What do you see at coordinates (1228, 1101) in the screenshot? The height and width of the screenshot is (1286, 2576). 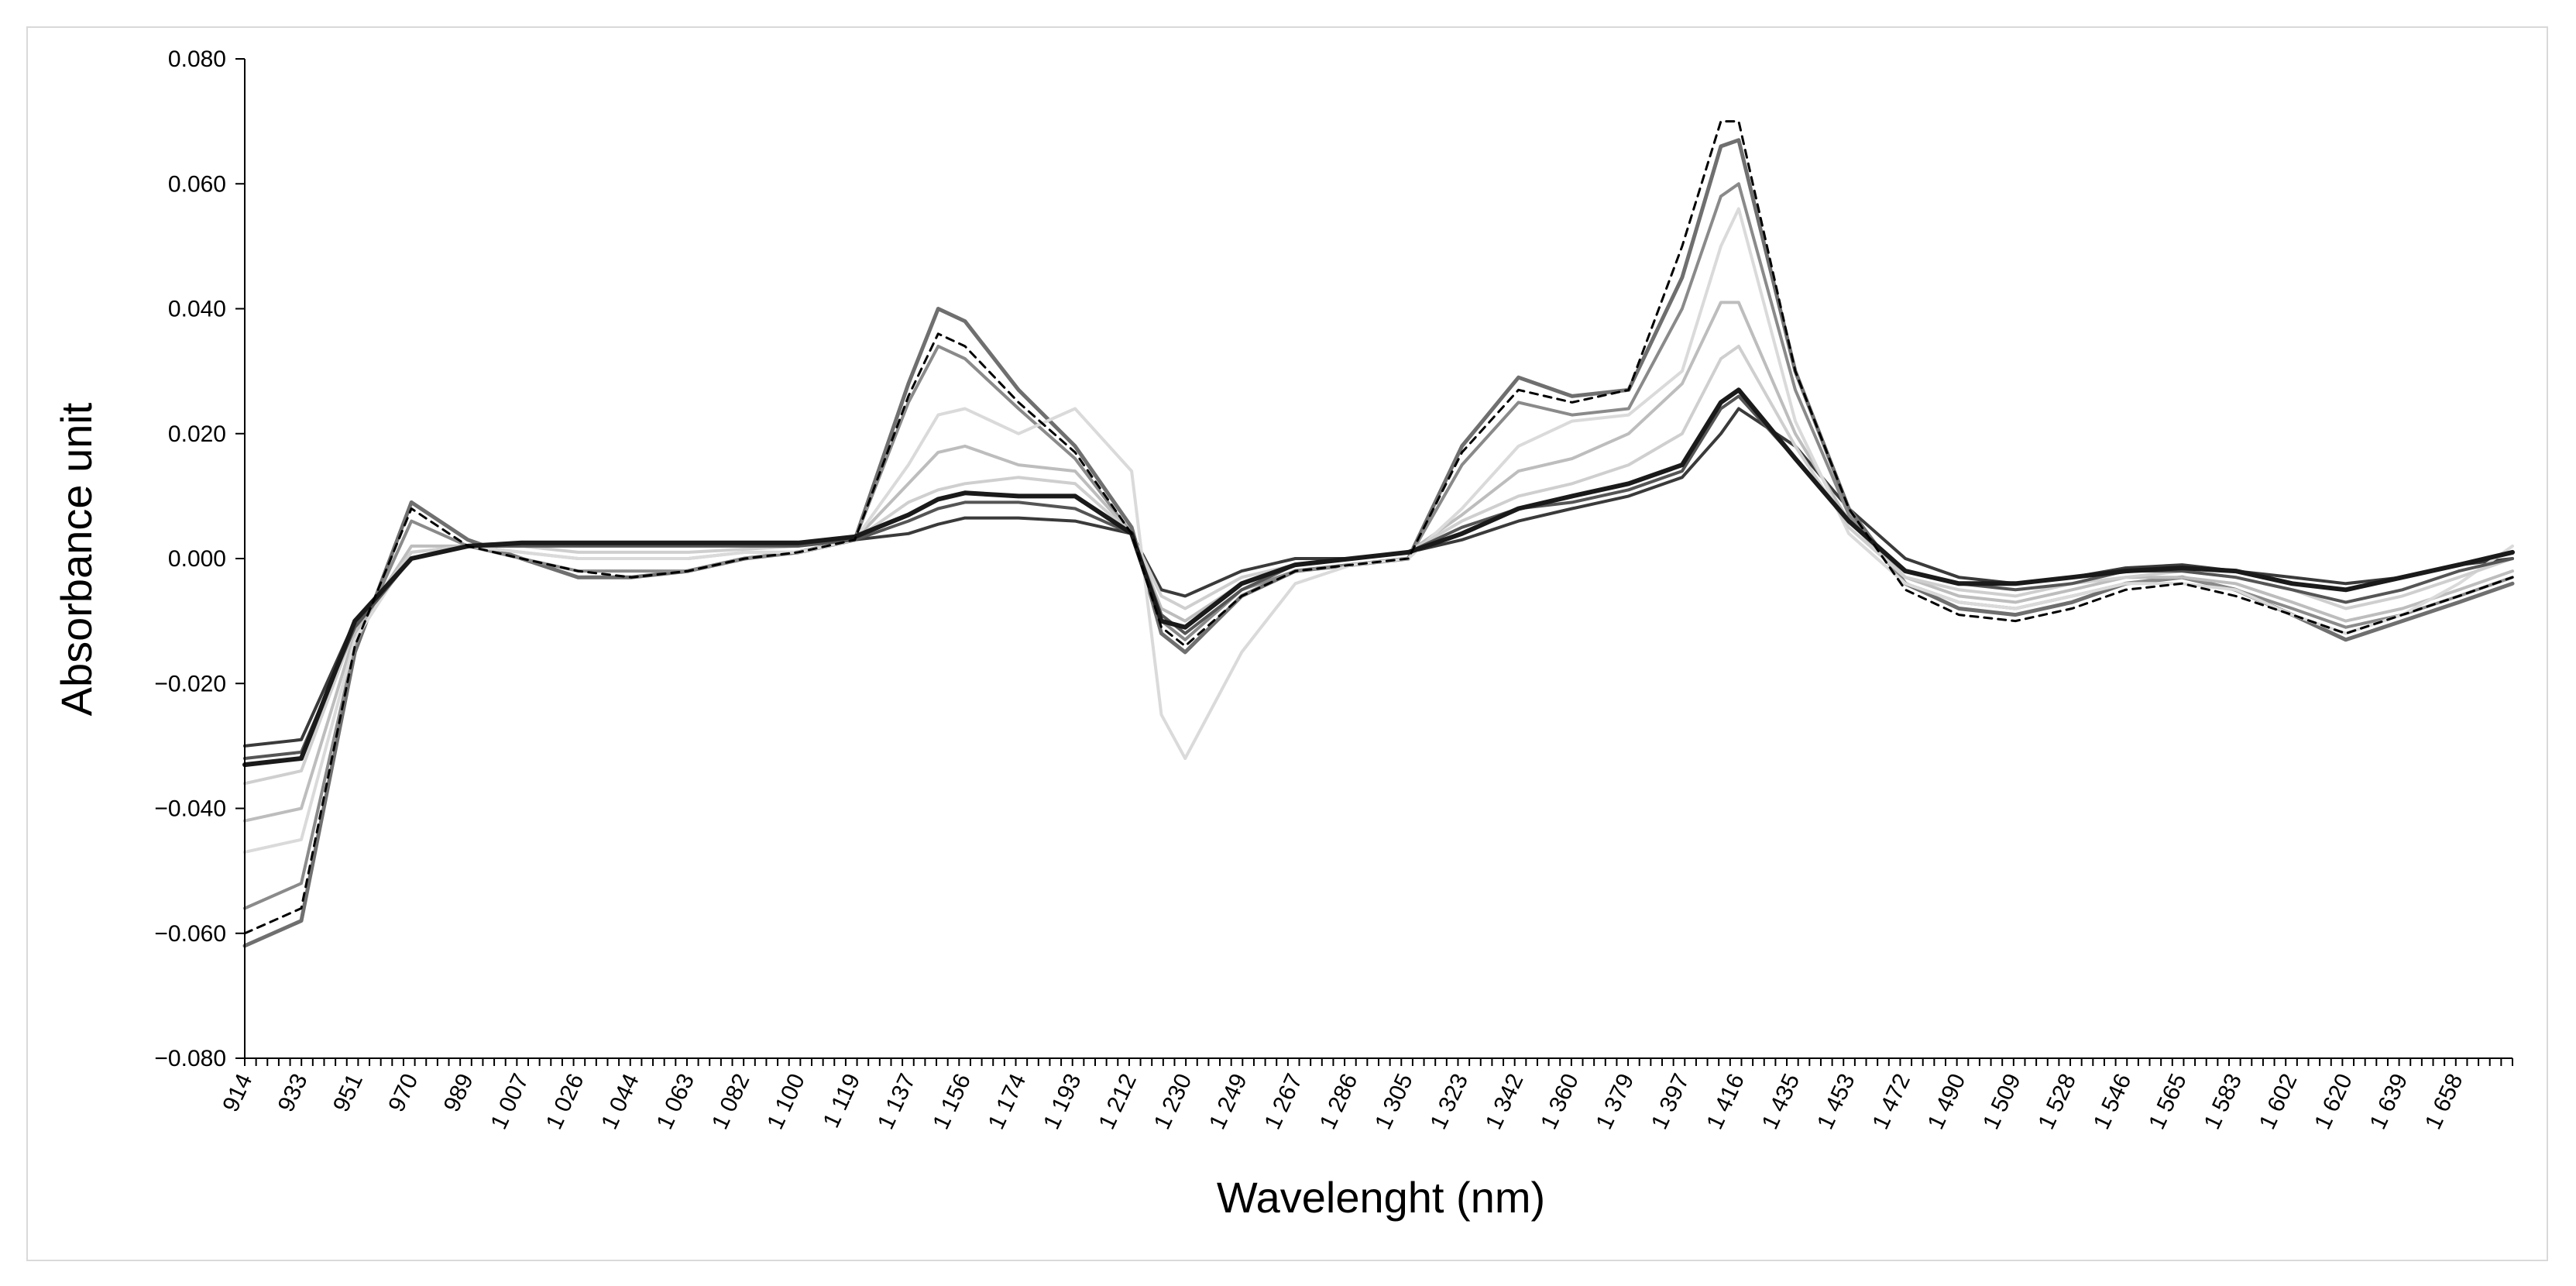 I see `x-tick-label: 1 249` at bounding box center [1228, 1101].